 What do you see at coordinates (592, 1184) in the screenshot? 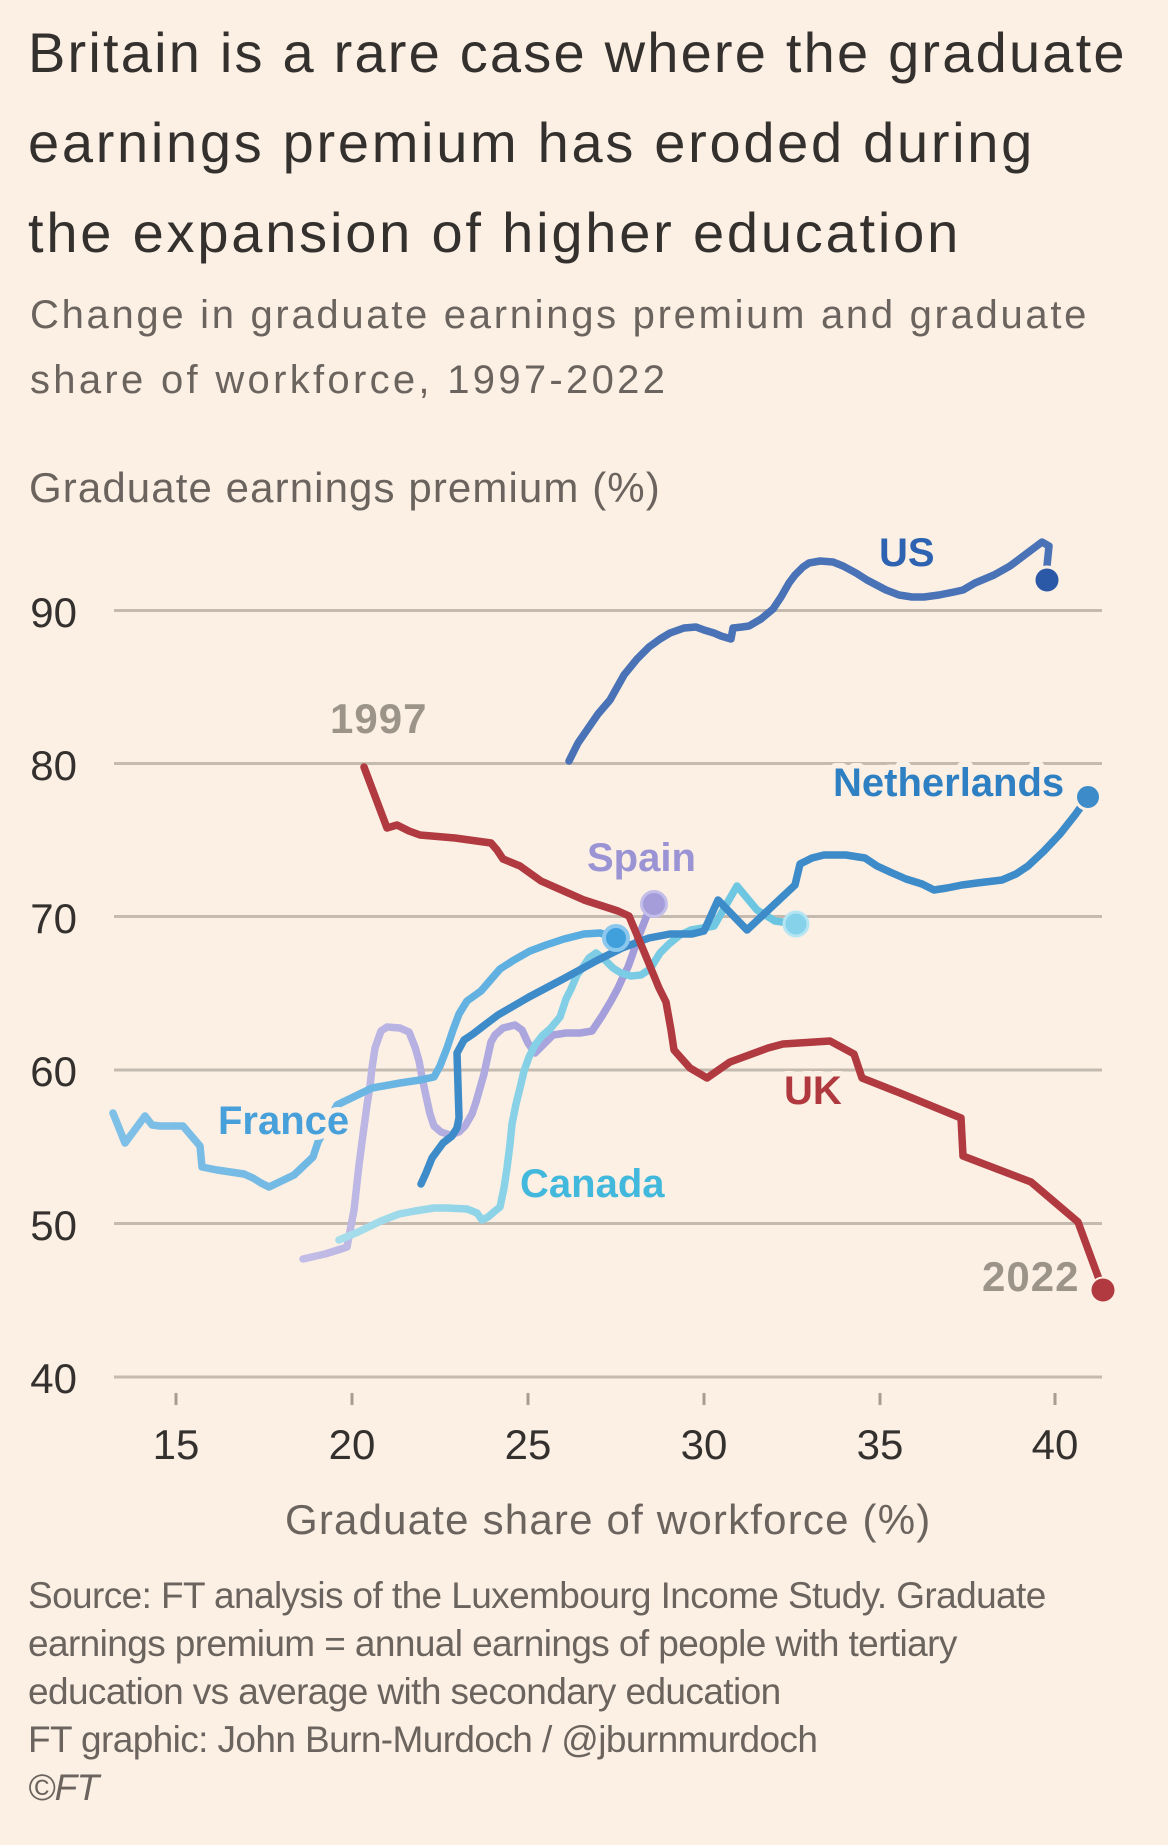
I see `svg-text: Canada` at bounding box center [592, 1184].